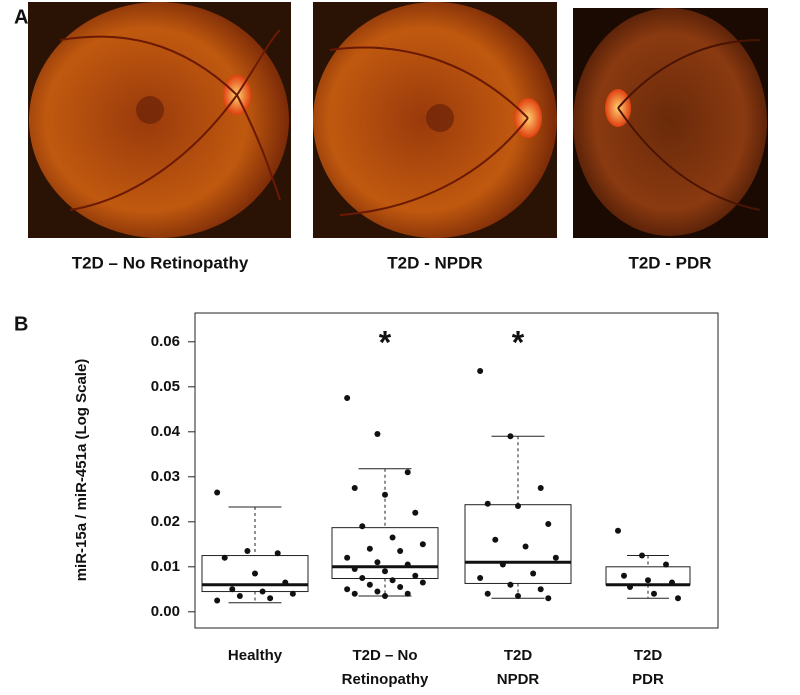 The width and height of the screenshot is (800, 695). I want to click on y-tick-label: 0.03, so click(165, 476).